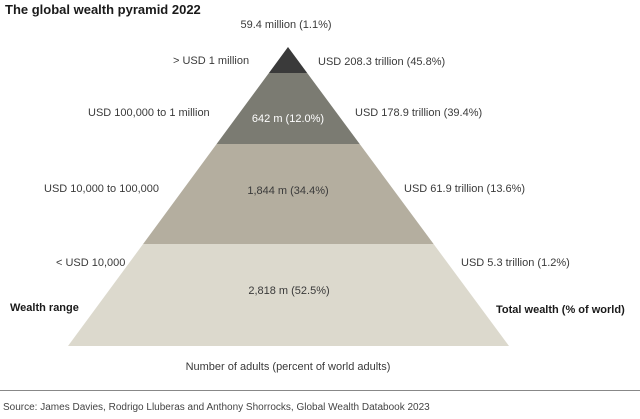 The width and height of the screenshot is (640, 419). Describe the element at coordinates (288, 119) in the screenshot. I see `adults-label-upper-middle: 642 m (12.0%)` at that location.